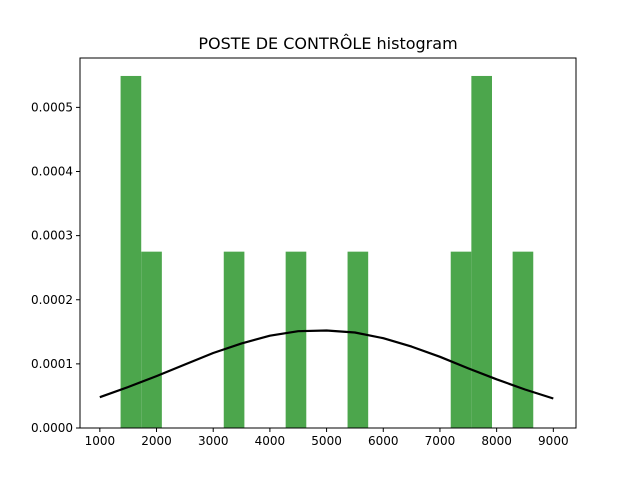  Describe the element at coordinates (326, 441) in the screenshot. I see `x-tick-label: 5000` at that location.